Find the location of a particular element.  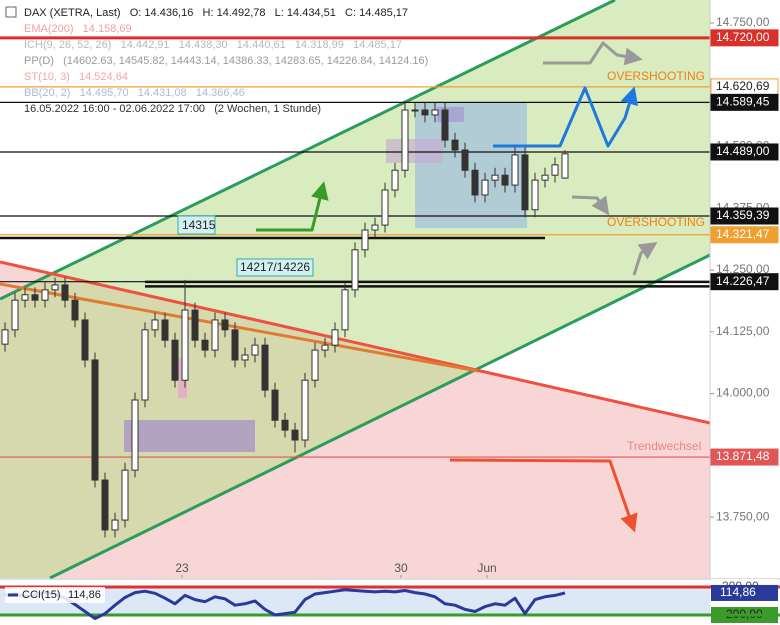

zone-label: 14217/14226 is located at coordinates (275, 267).